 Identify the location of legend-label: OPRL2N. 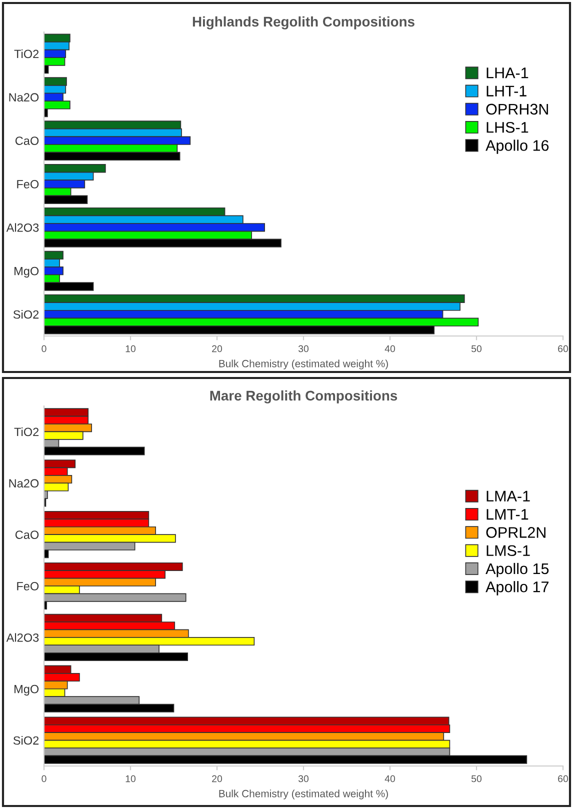
(516, 532).